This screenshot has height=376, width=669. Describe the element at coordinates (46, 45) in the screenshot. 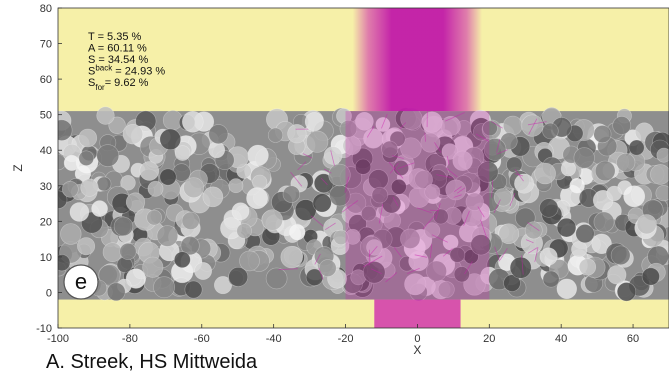

I see `y-tick-label: 70` at that location.